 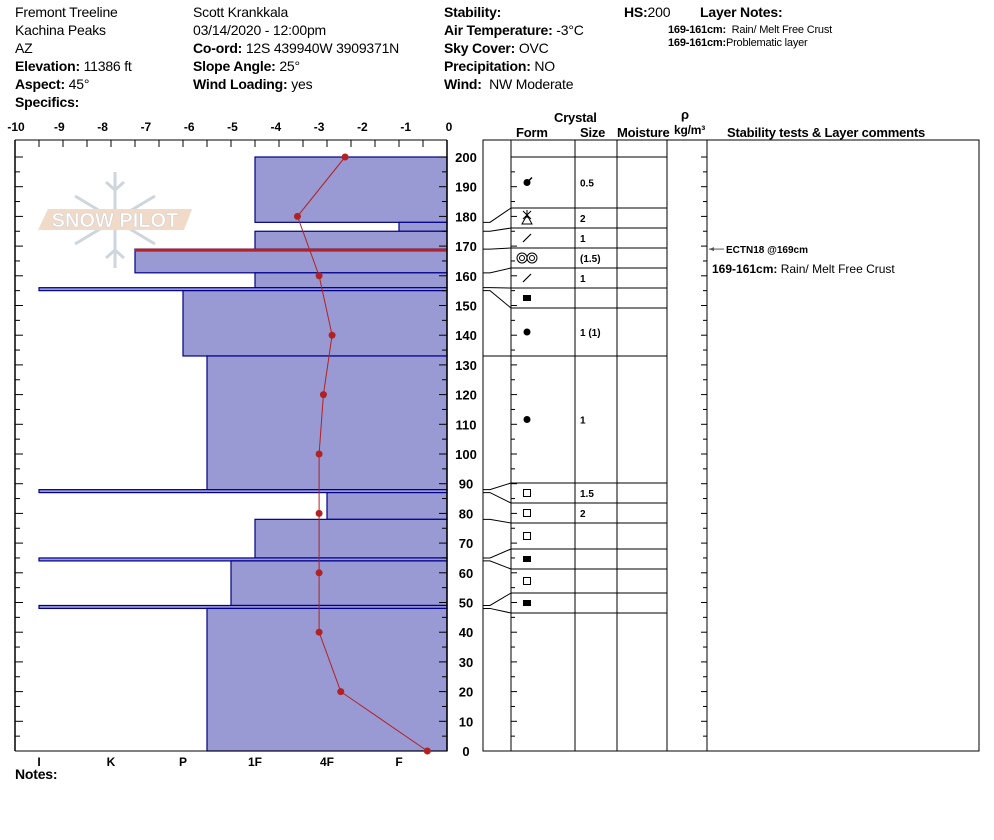 I want to click on elevation: Elevation: 11386 ft, so click(x=73, y=66).